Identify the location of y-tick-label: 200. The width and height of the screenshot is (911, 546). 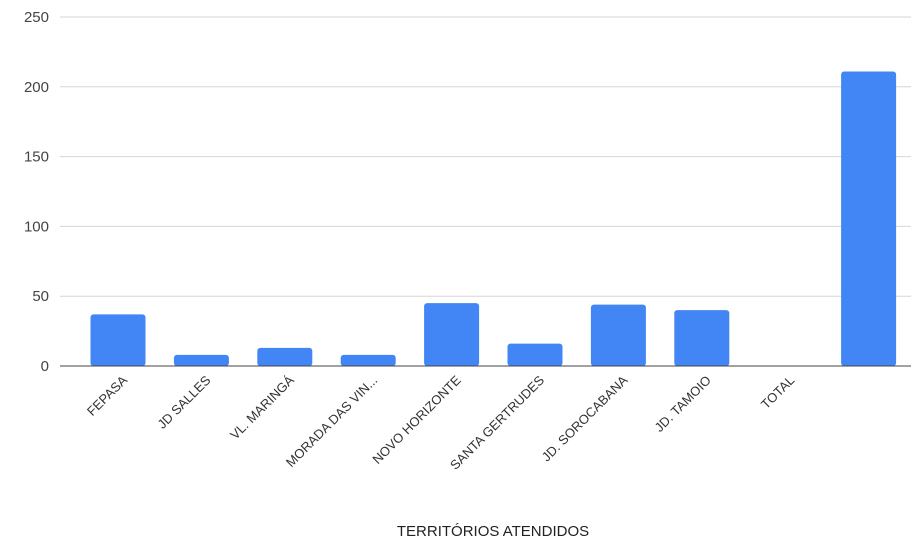
(36, 87).